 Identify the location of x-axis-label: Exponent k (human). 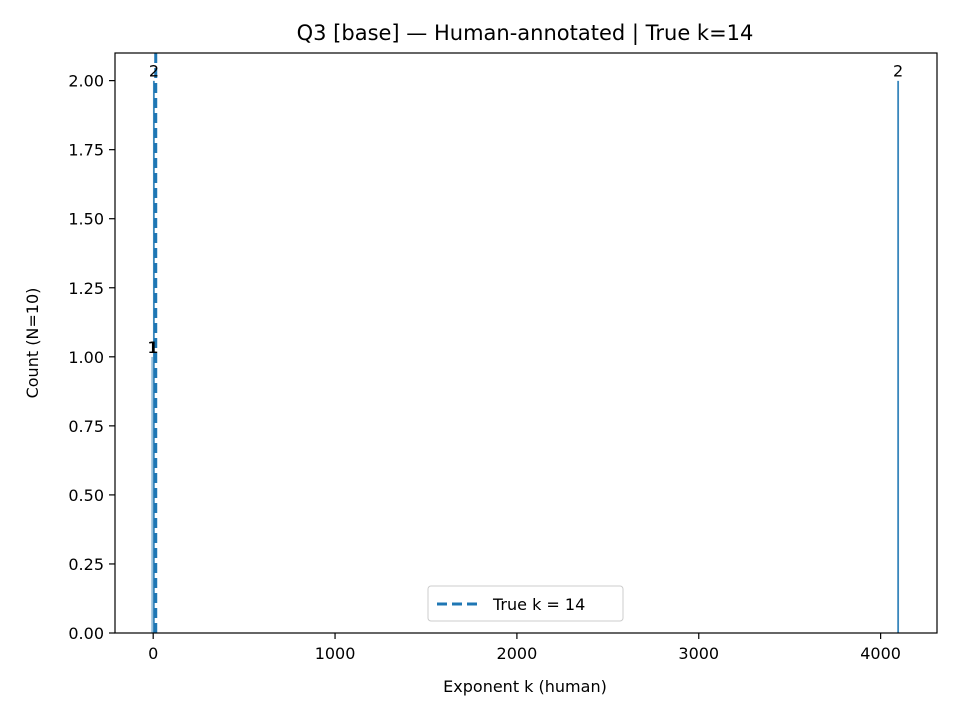
(525, 686).